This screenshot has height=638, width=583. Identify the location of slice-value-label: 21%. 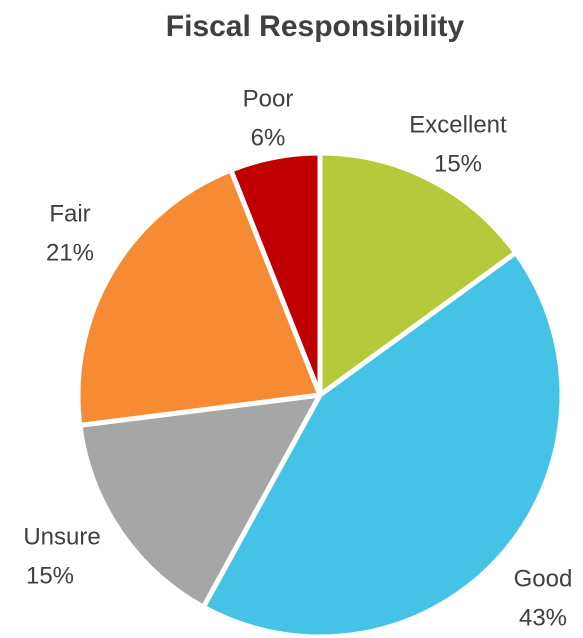
(70, 252).